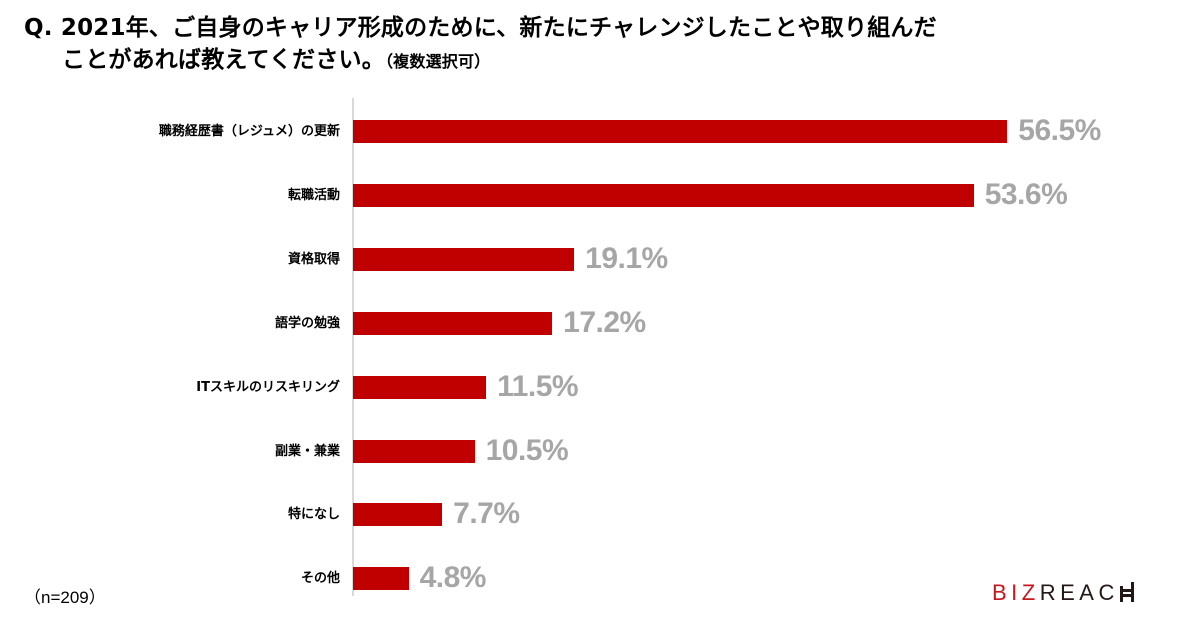  Describe the element at coordinates (276, 60) in the screenshot. I see `title-line-2: ことがあれば教えてください。（複数選択可）` at that location.